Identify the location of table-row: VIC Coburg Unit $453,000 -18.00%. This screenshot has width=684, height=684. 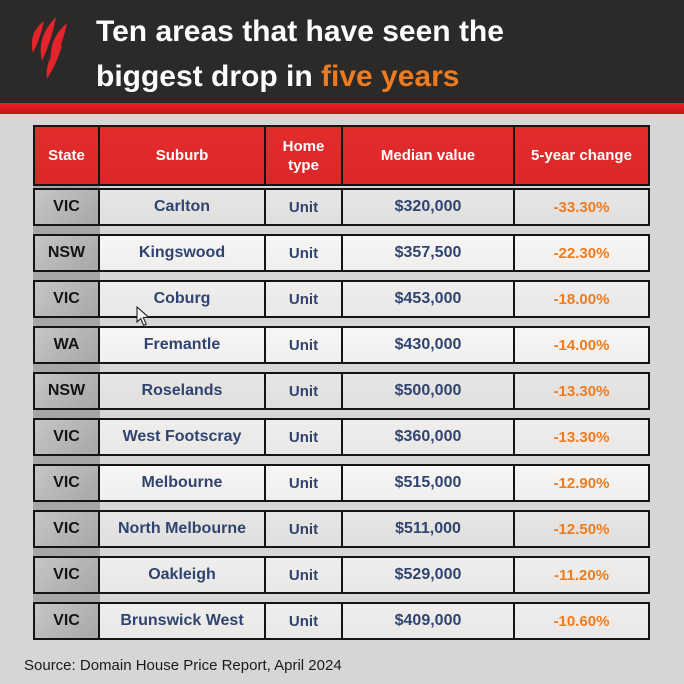
(341, 299).